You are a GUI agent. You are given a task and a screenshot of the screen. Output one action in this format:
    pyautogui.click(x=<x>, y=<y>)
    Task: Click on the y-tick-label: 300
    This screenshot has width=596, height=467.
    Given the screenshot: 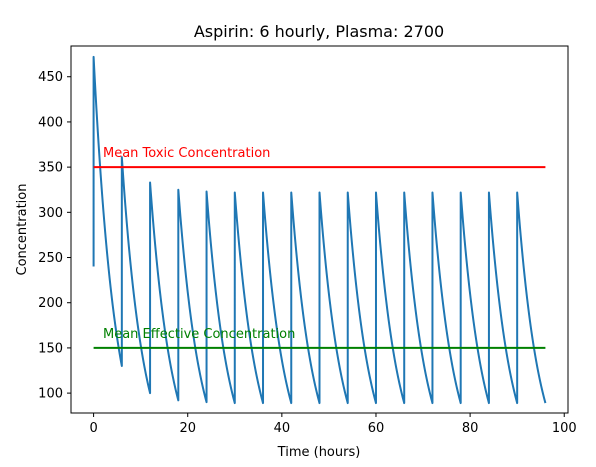 What is the action you would take?
    pyautogui.click(x=50, y=213)
    